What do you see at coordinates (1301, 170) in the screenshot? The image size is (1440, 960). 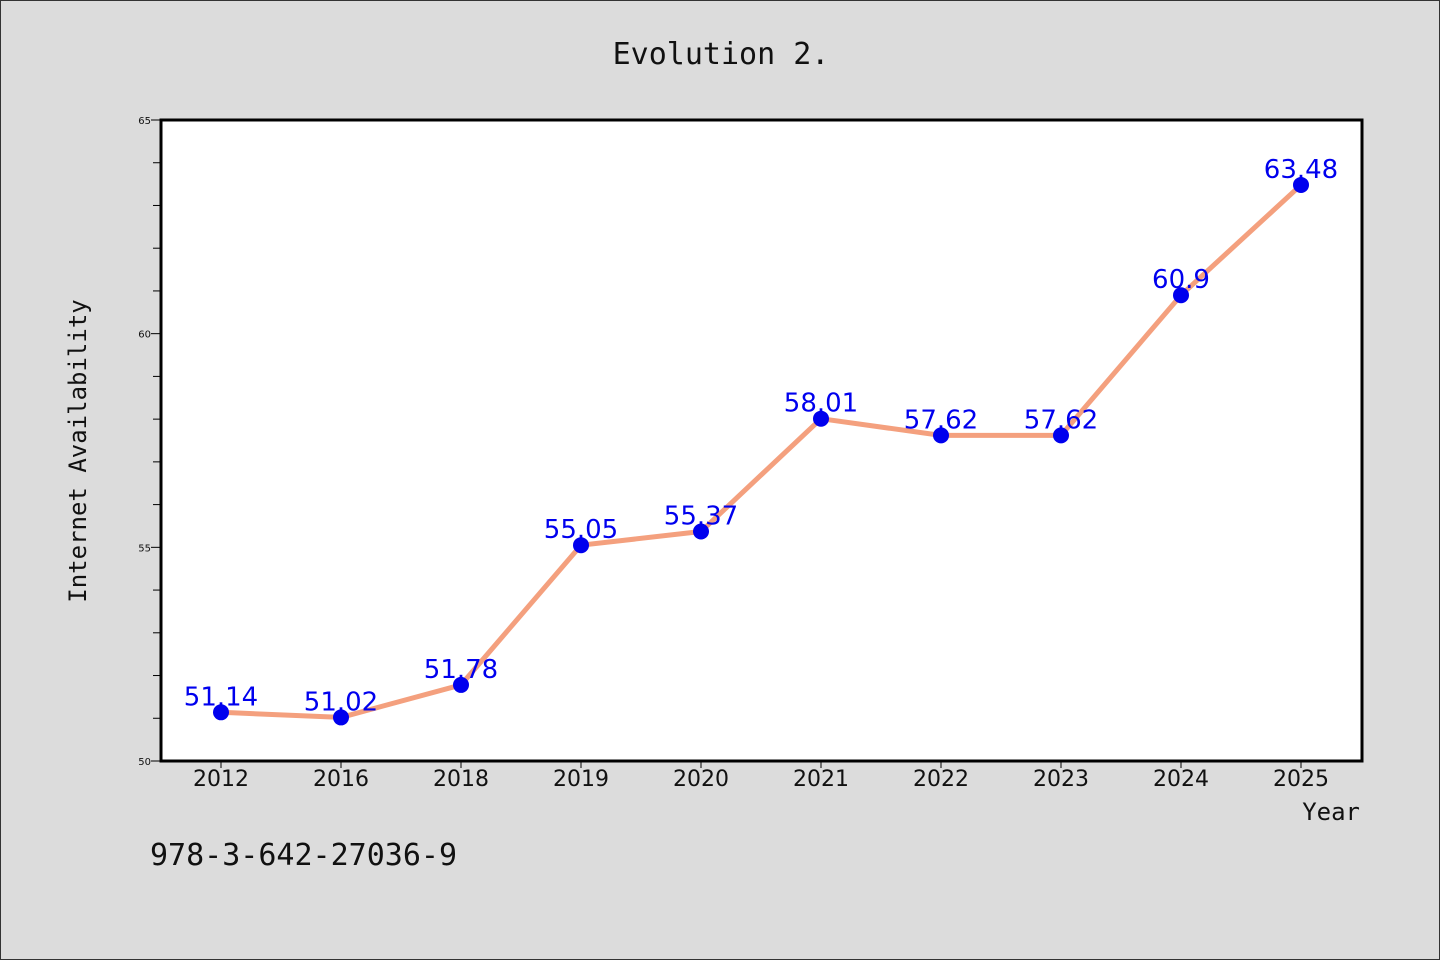 I see `data-label: 63.48` at bounding box center [1301, 170].